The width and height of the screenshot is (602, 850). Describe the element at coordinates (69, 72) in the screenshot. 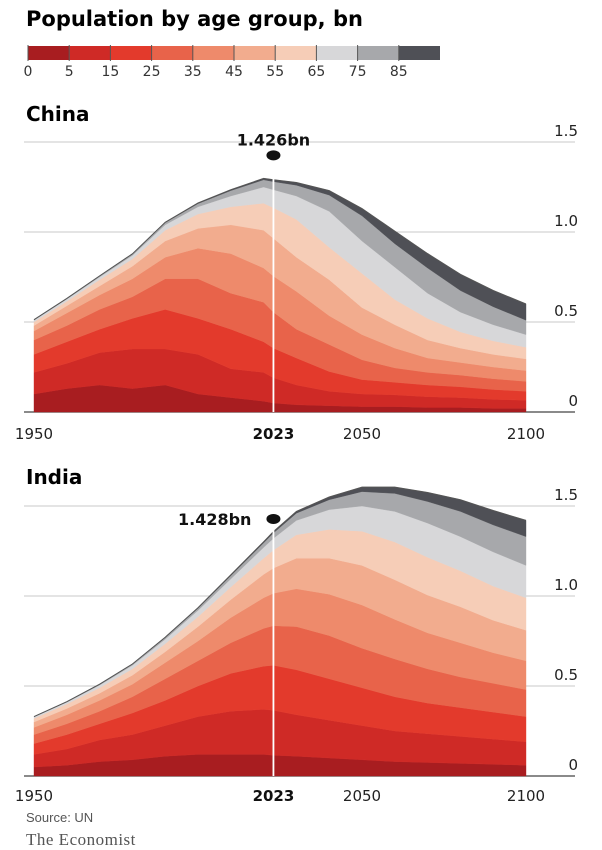

I see `legend-label: 5` at that location.